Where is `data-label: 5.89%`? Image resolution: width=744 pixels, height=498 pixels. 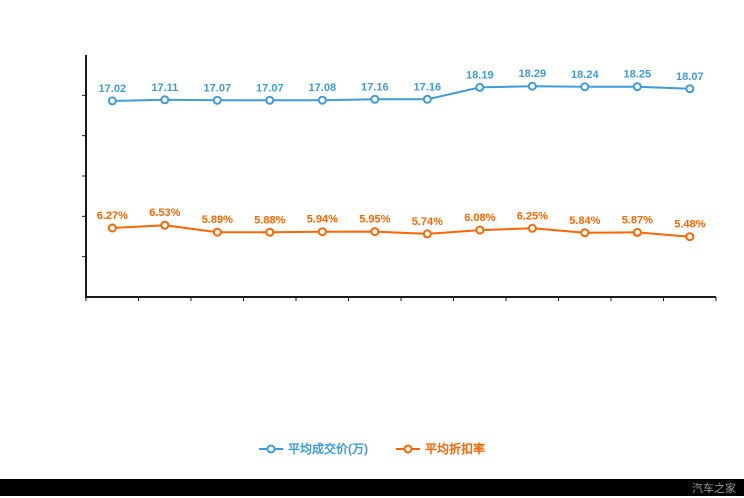 data-label: 5.89% is located at coordinates (217, 220).